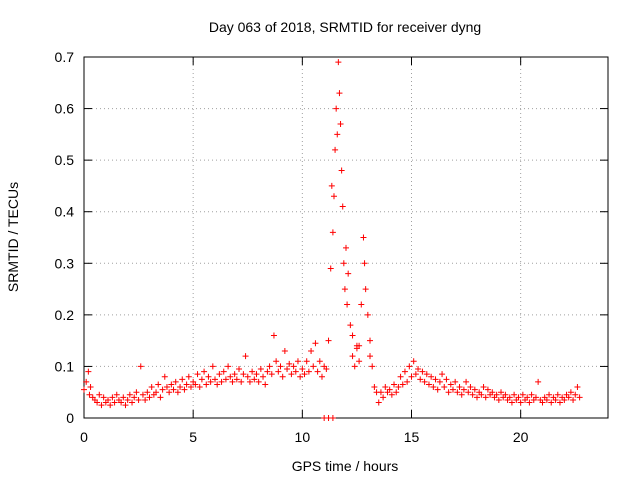  Describe the element at coordinates (345, 466) in the screenshot. I see `x-axis-label: GPS time / hours` at that location.